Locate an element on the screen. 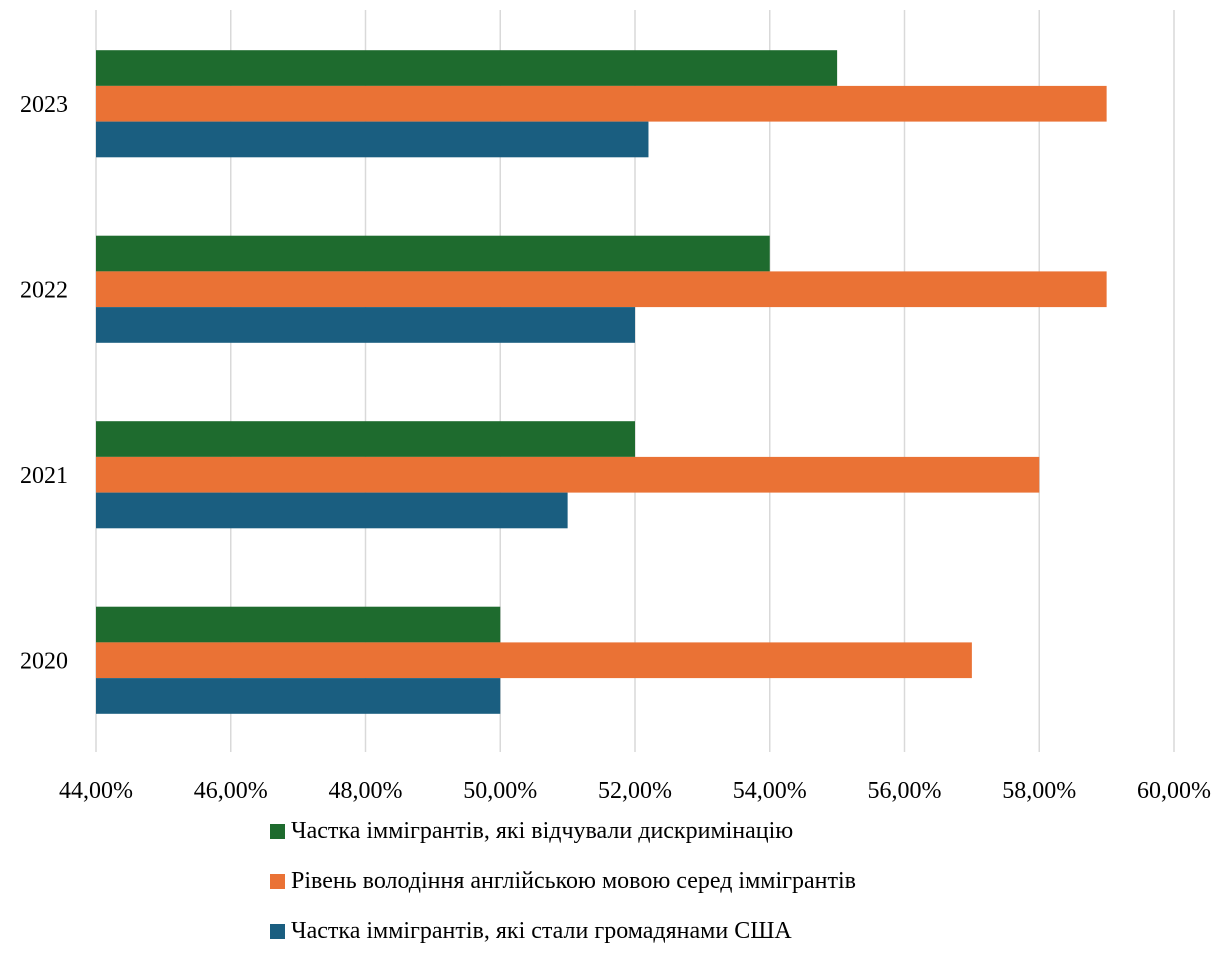 The height and width of the screenshot is (968, 1232). x-tick-label: 46,00% is located at coordinates (231, 791).